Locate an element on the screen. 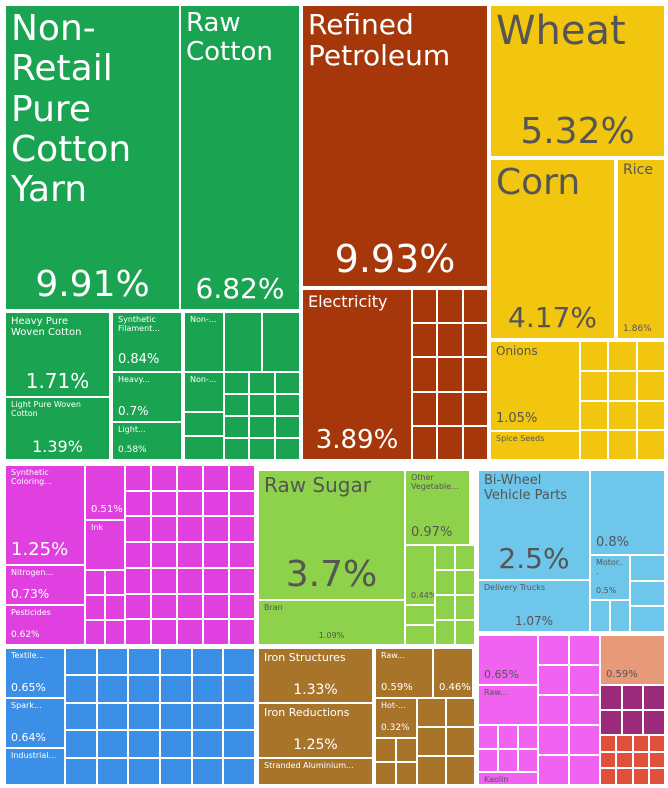 This screenshot has width=668, height=788. tile-value: 0.5% is located at coordinates (606, 591).